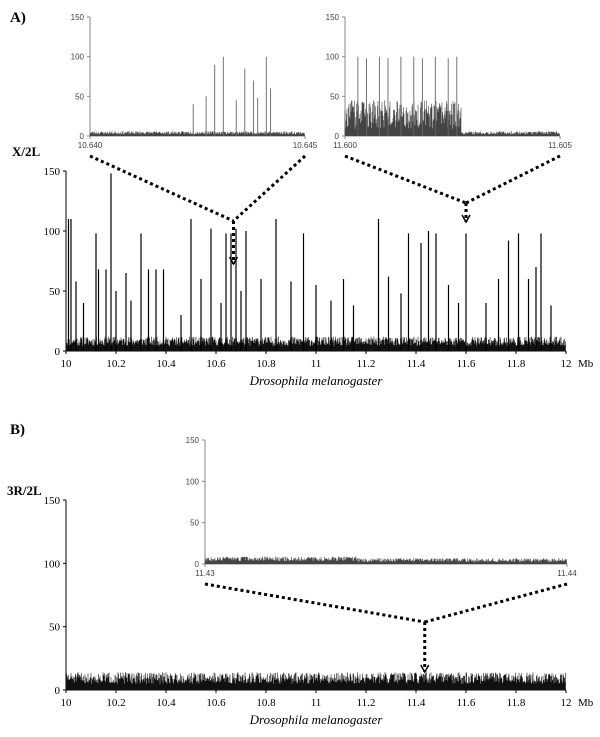 The height and width of the screenshot is (737, 600). What do you see at coordinates (305, 145) in the screenshot?
I see `x-tick-label: 10.645` at bounding box center [305, 145].